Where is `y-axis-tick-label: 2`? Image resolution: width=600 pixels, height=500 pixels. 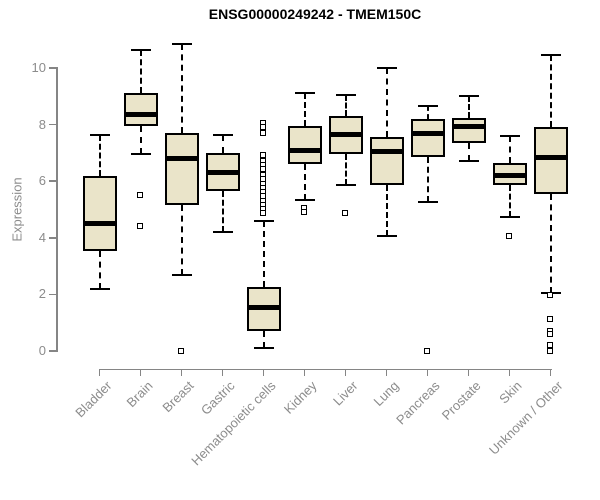 y-axis-tick-label: 2 is located at coordinates (42, 294).